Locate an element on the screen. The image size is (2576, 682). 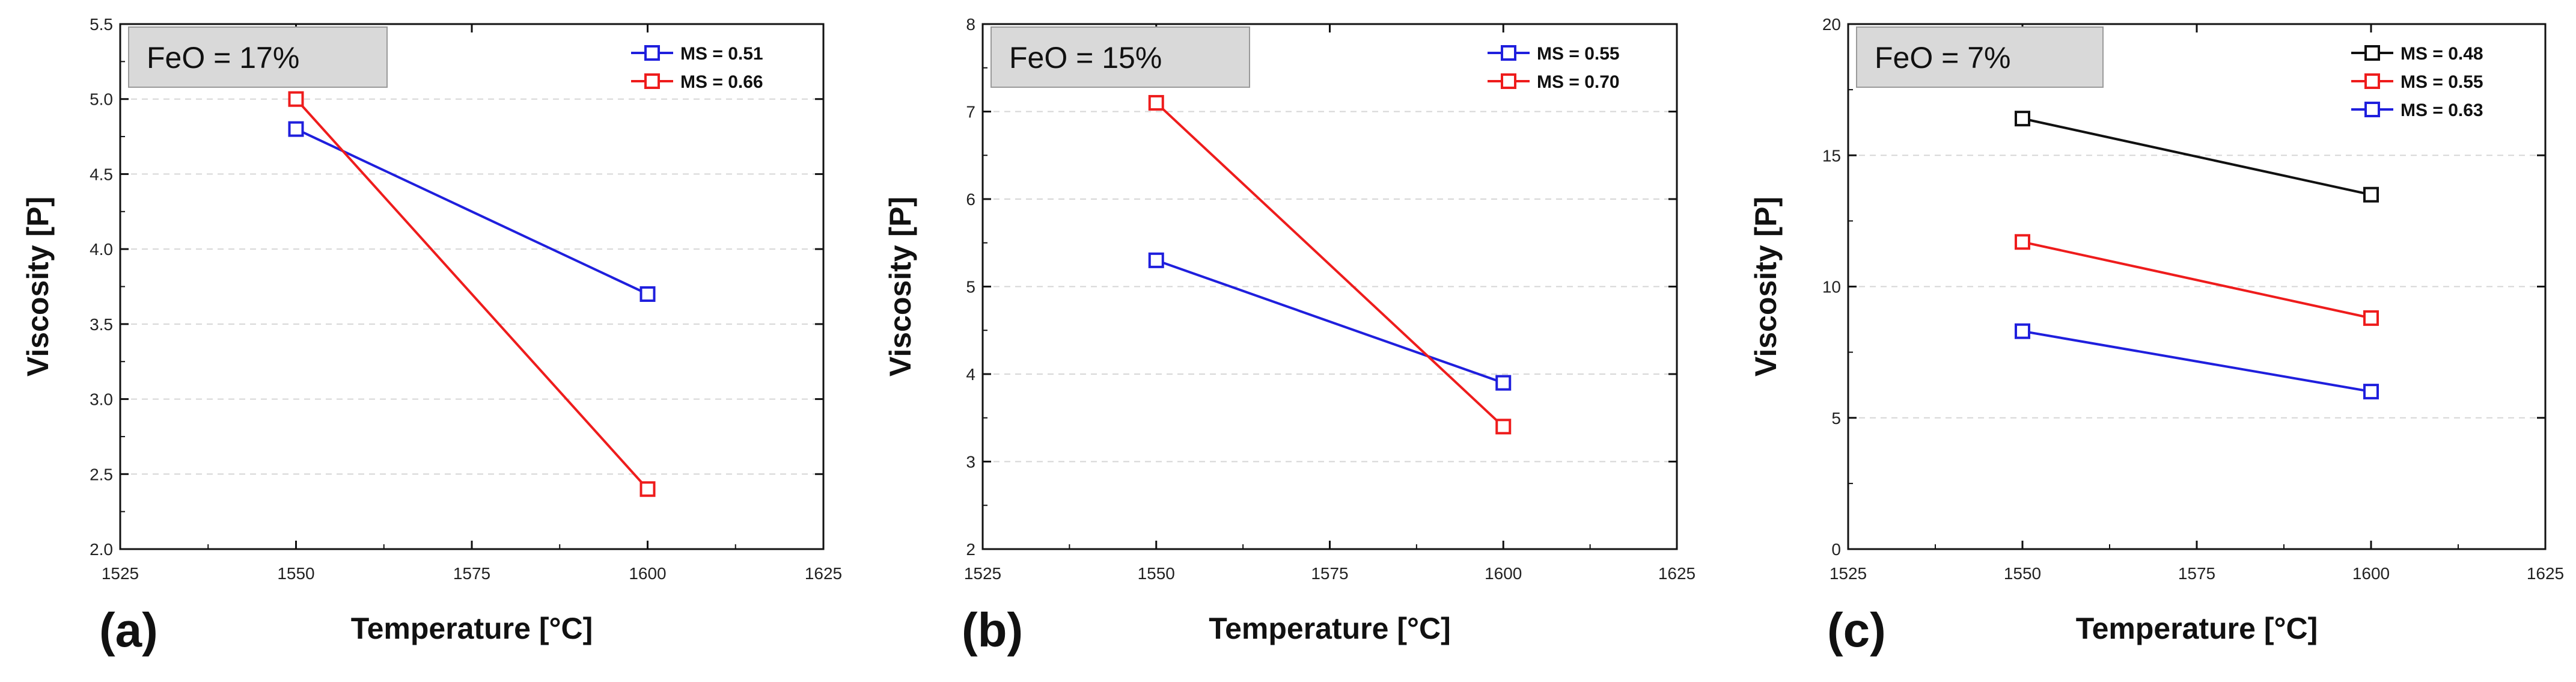
annotation-text: FeO = 15% is located at coordinates (1085, 58).